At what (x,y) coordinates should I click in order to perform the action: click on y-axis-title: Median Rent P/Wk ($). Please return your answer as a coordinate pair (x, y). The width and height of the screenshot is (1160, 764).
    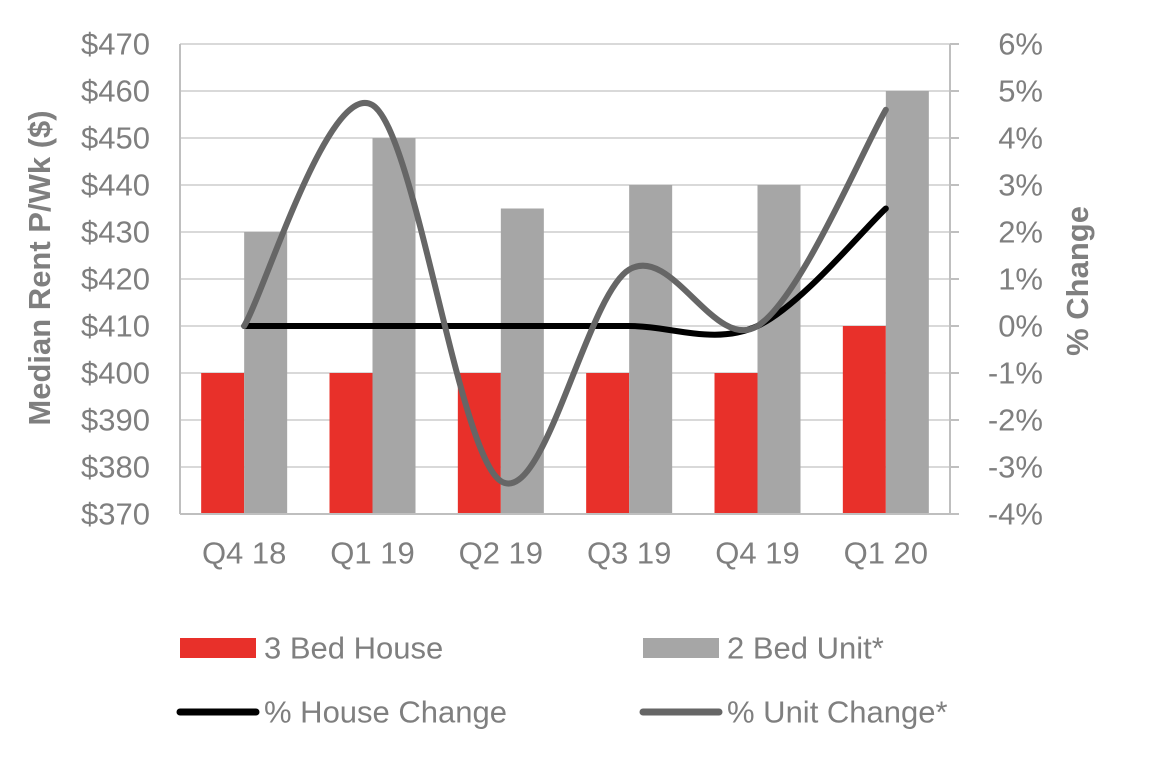
    Looking at the image, I should click on (39, 267).